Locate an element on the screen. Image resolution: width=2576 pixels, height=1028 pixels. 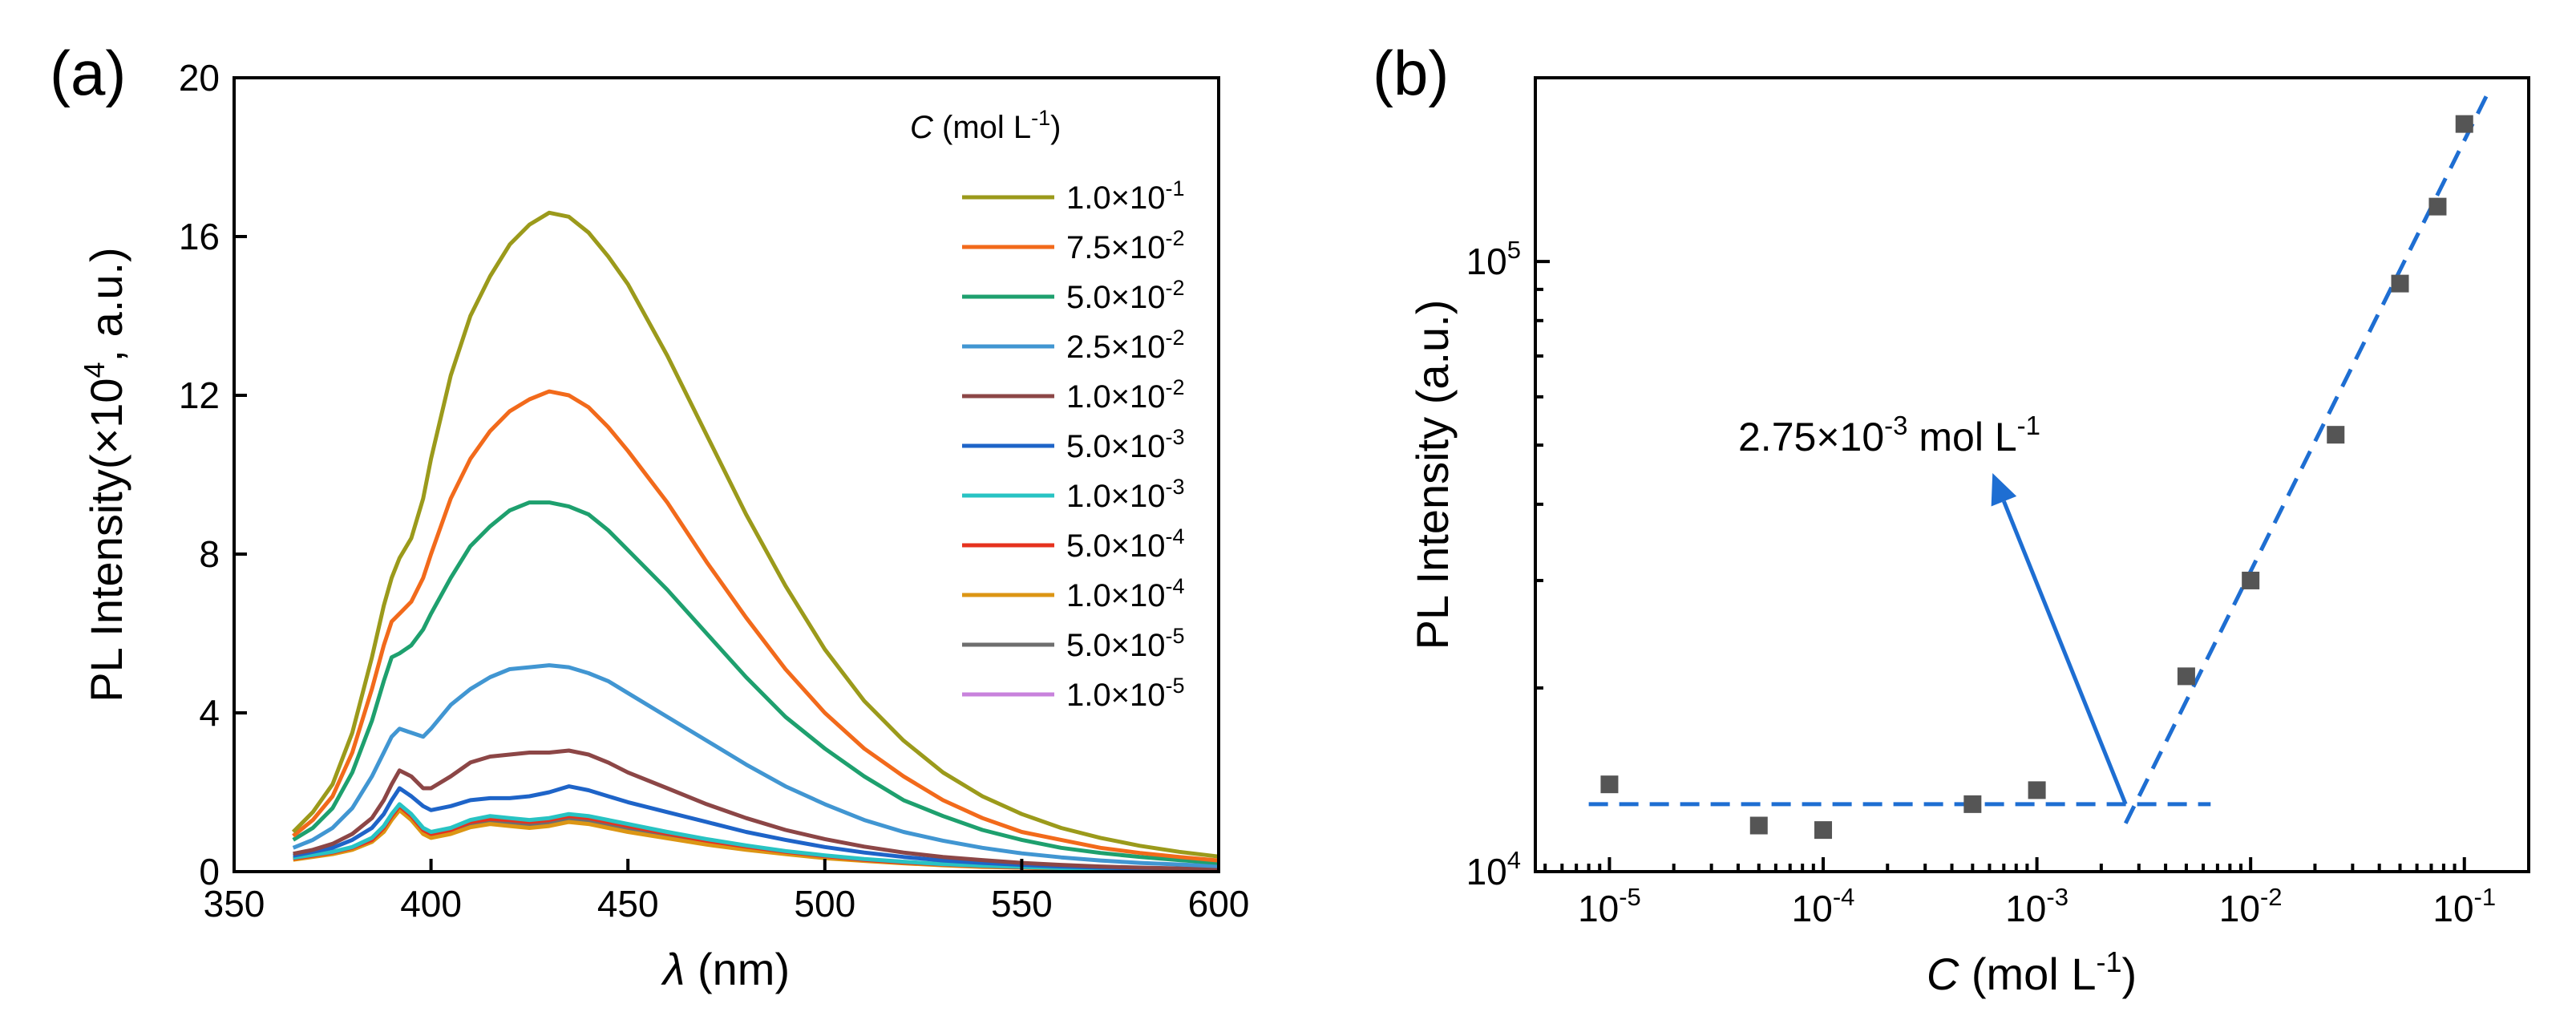
panel-a-x-axis-symbol: λ is located at coordinates (673, 969).